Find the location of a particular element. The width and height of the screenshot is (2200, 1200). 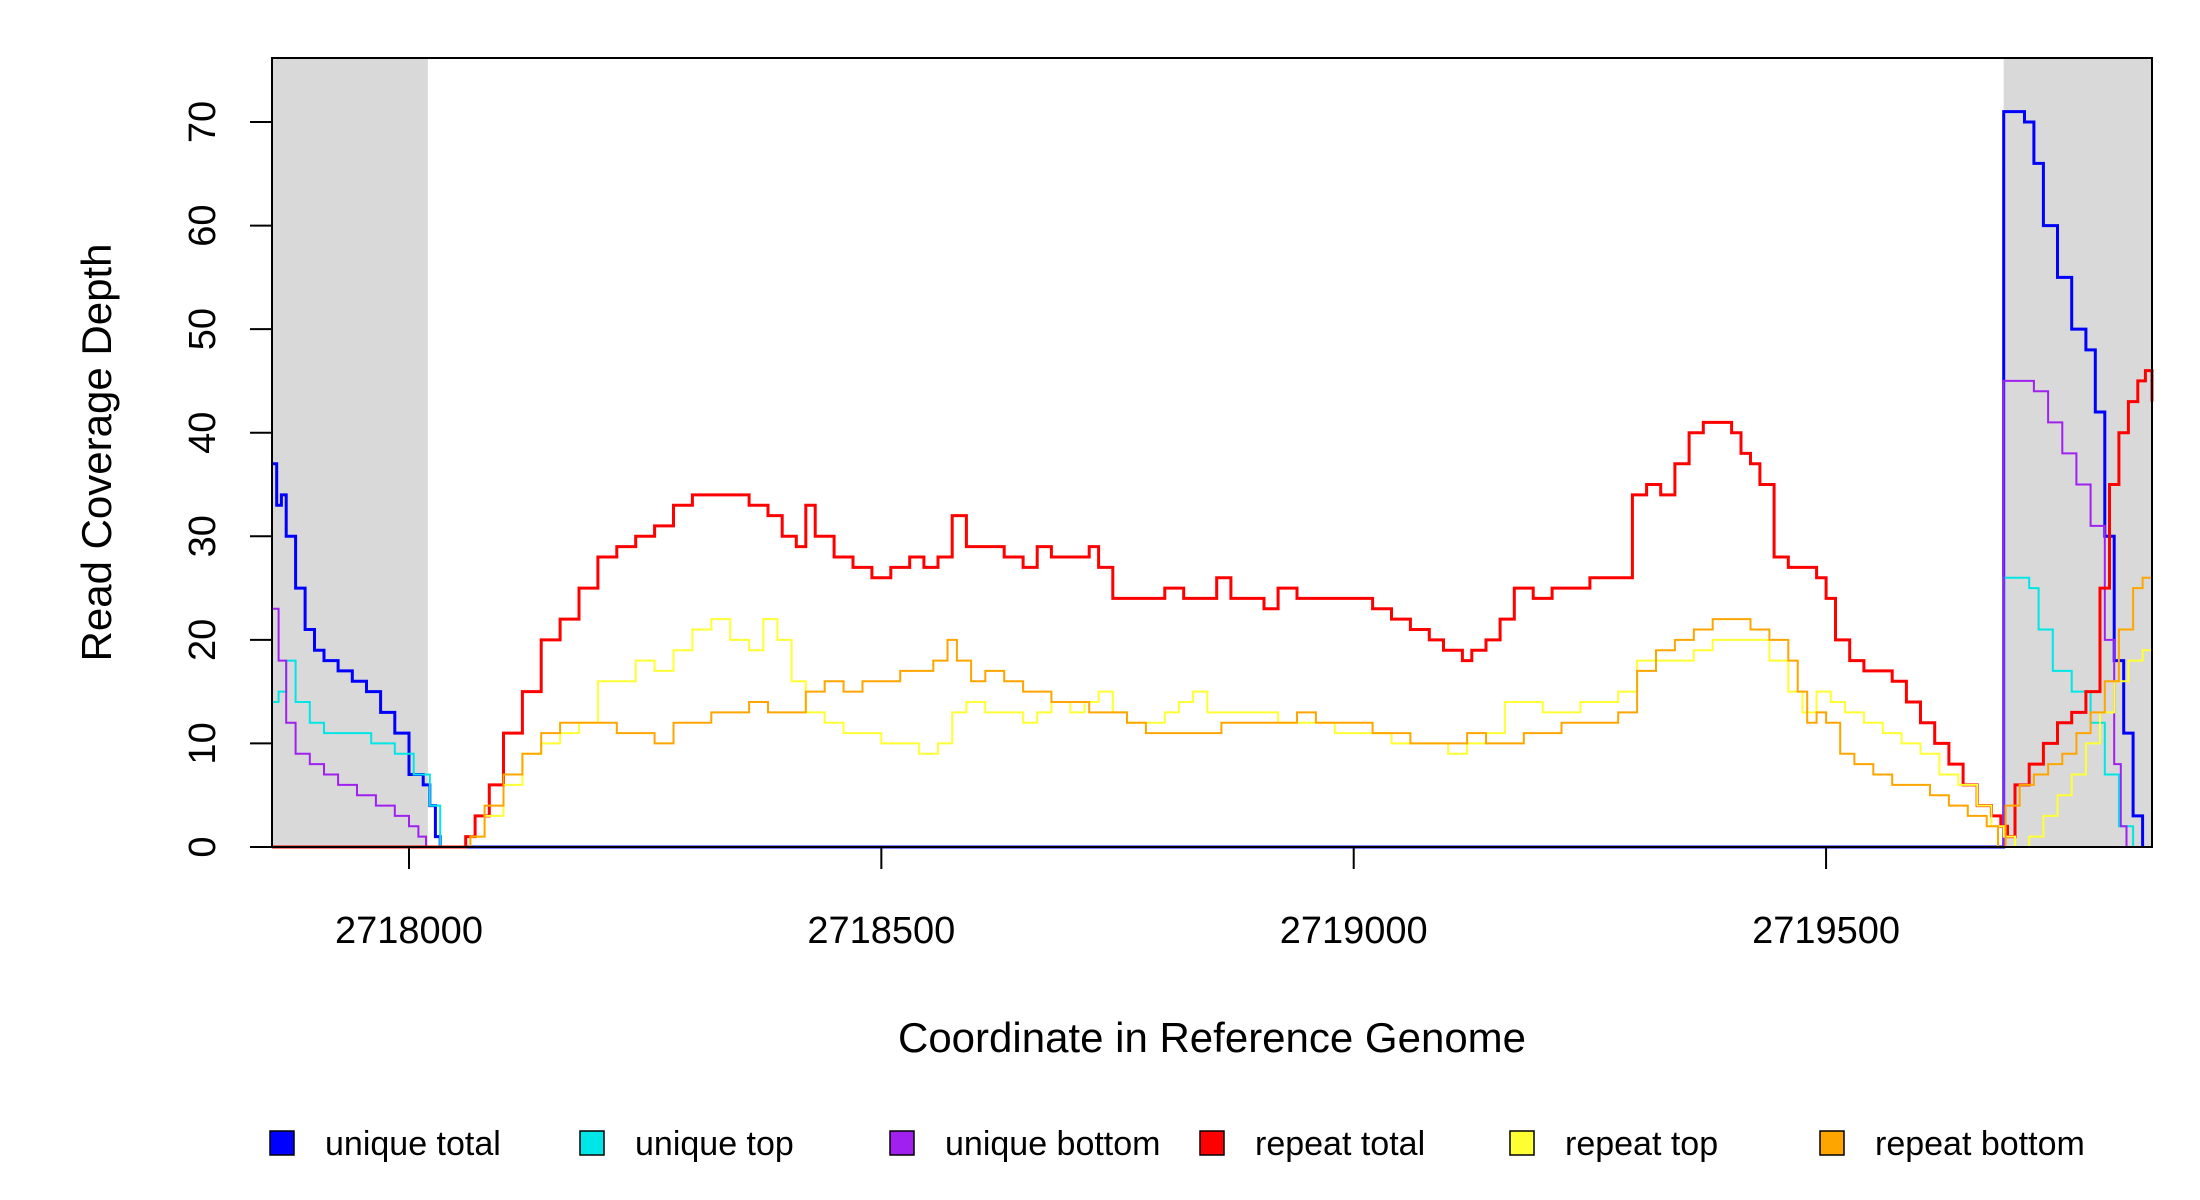

x-tick-label: 2719000 is located at coordinates (1354, 931).